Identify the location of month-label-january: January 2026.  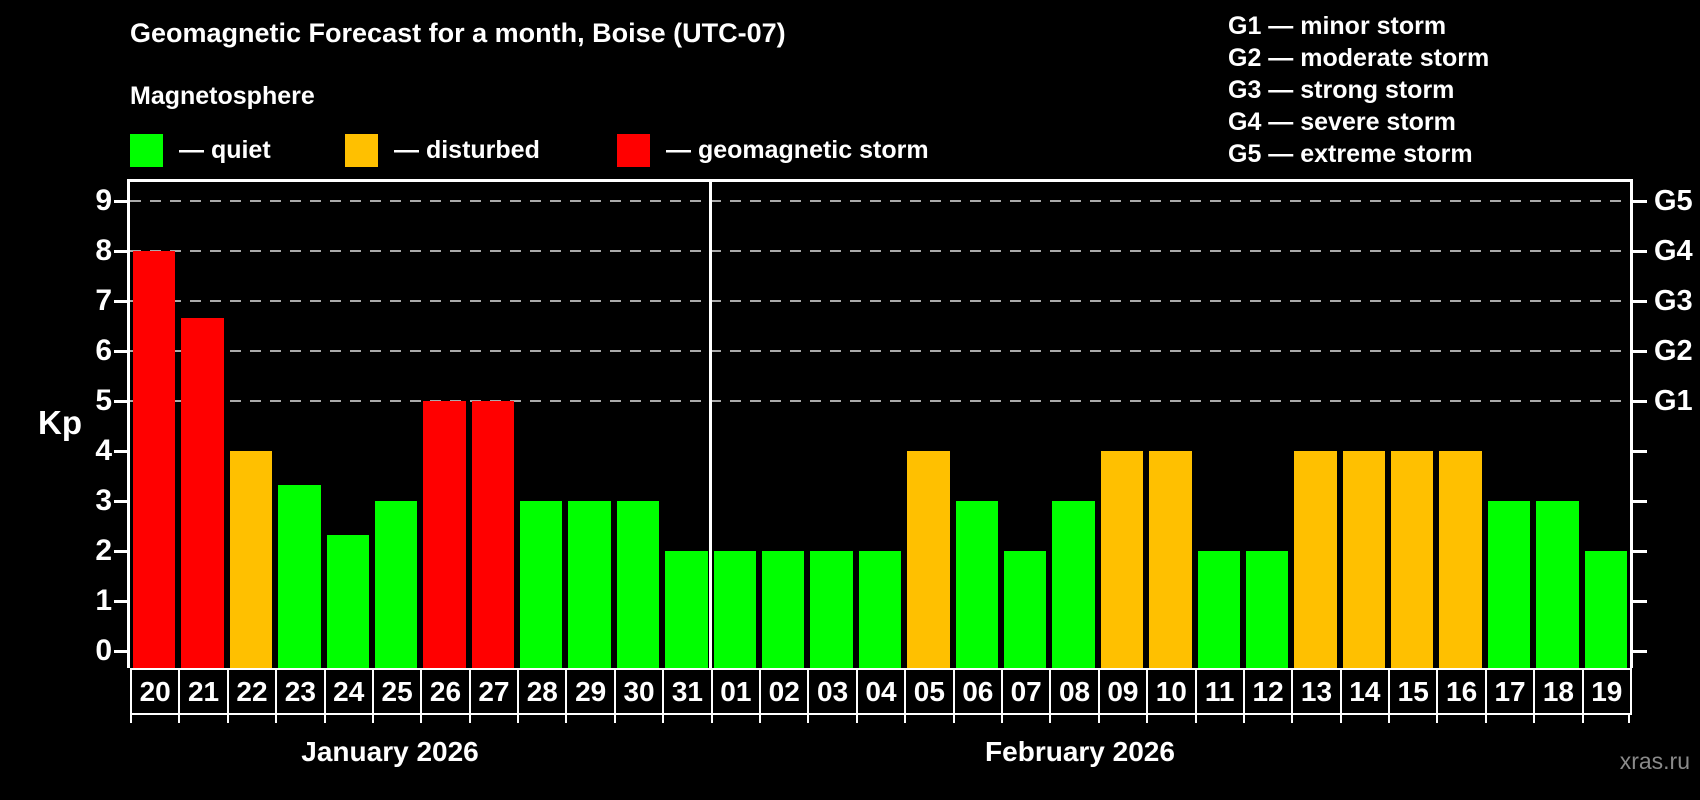
(390, 751).